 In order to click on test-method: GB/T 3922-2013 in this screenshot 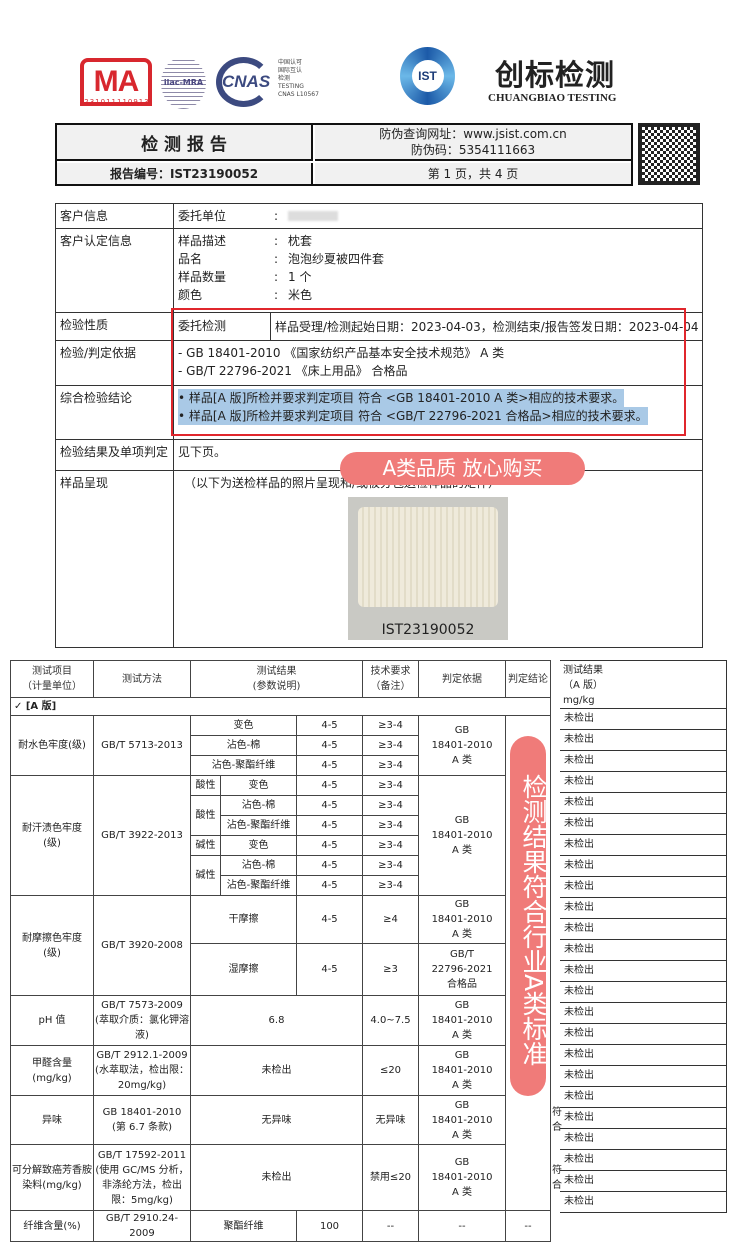, I will do `click(142, 835)`.